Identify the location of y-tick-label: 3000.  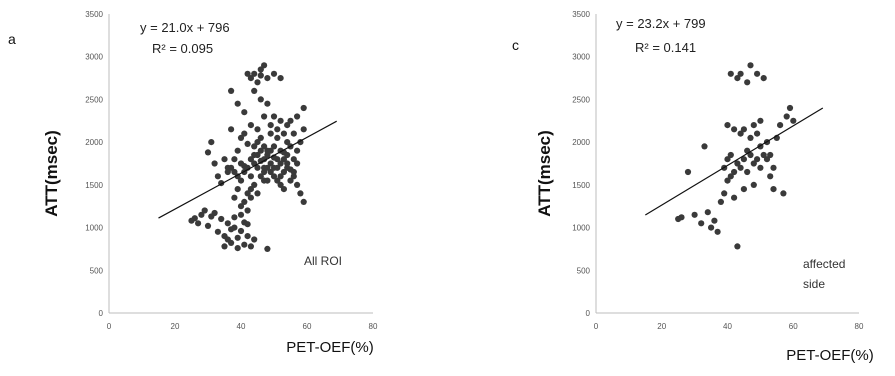
(581, 57).